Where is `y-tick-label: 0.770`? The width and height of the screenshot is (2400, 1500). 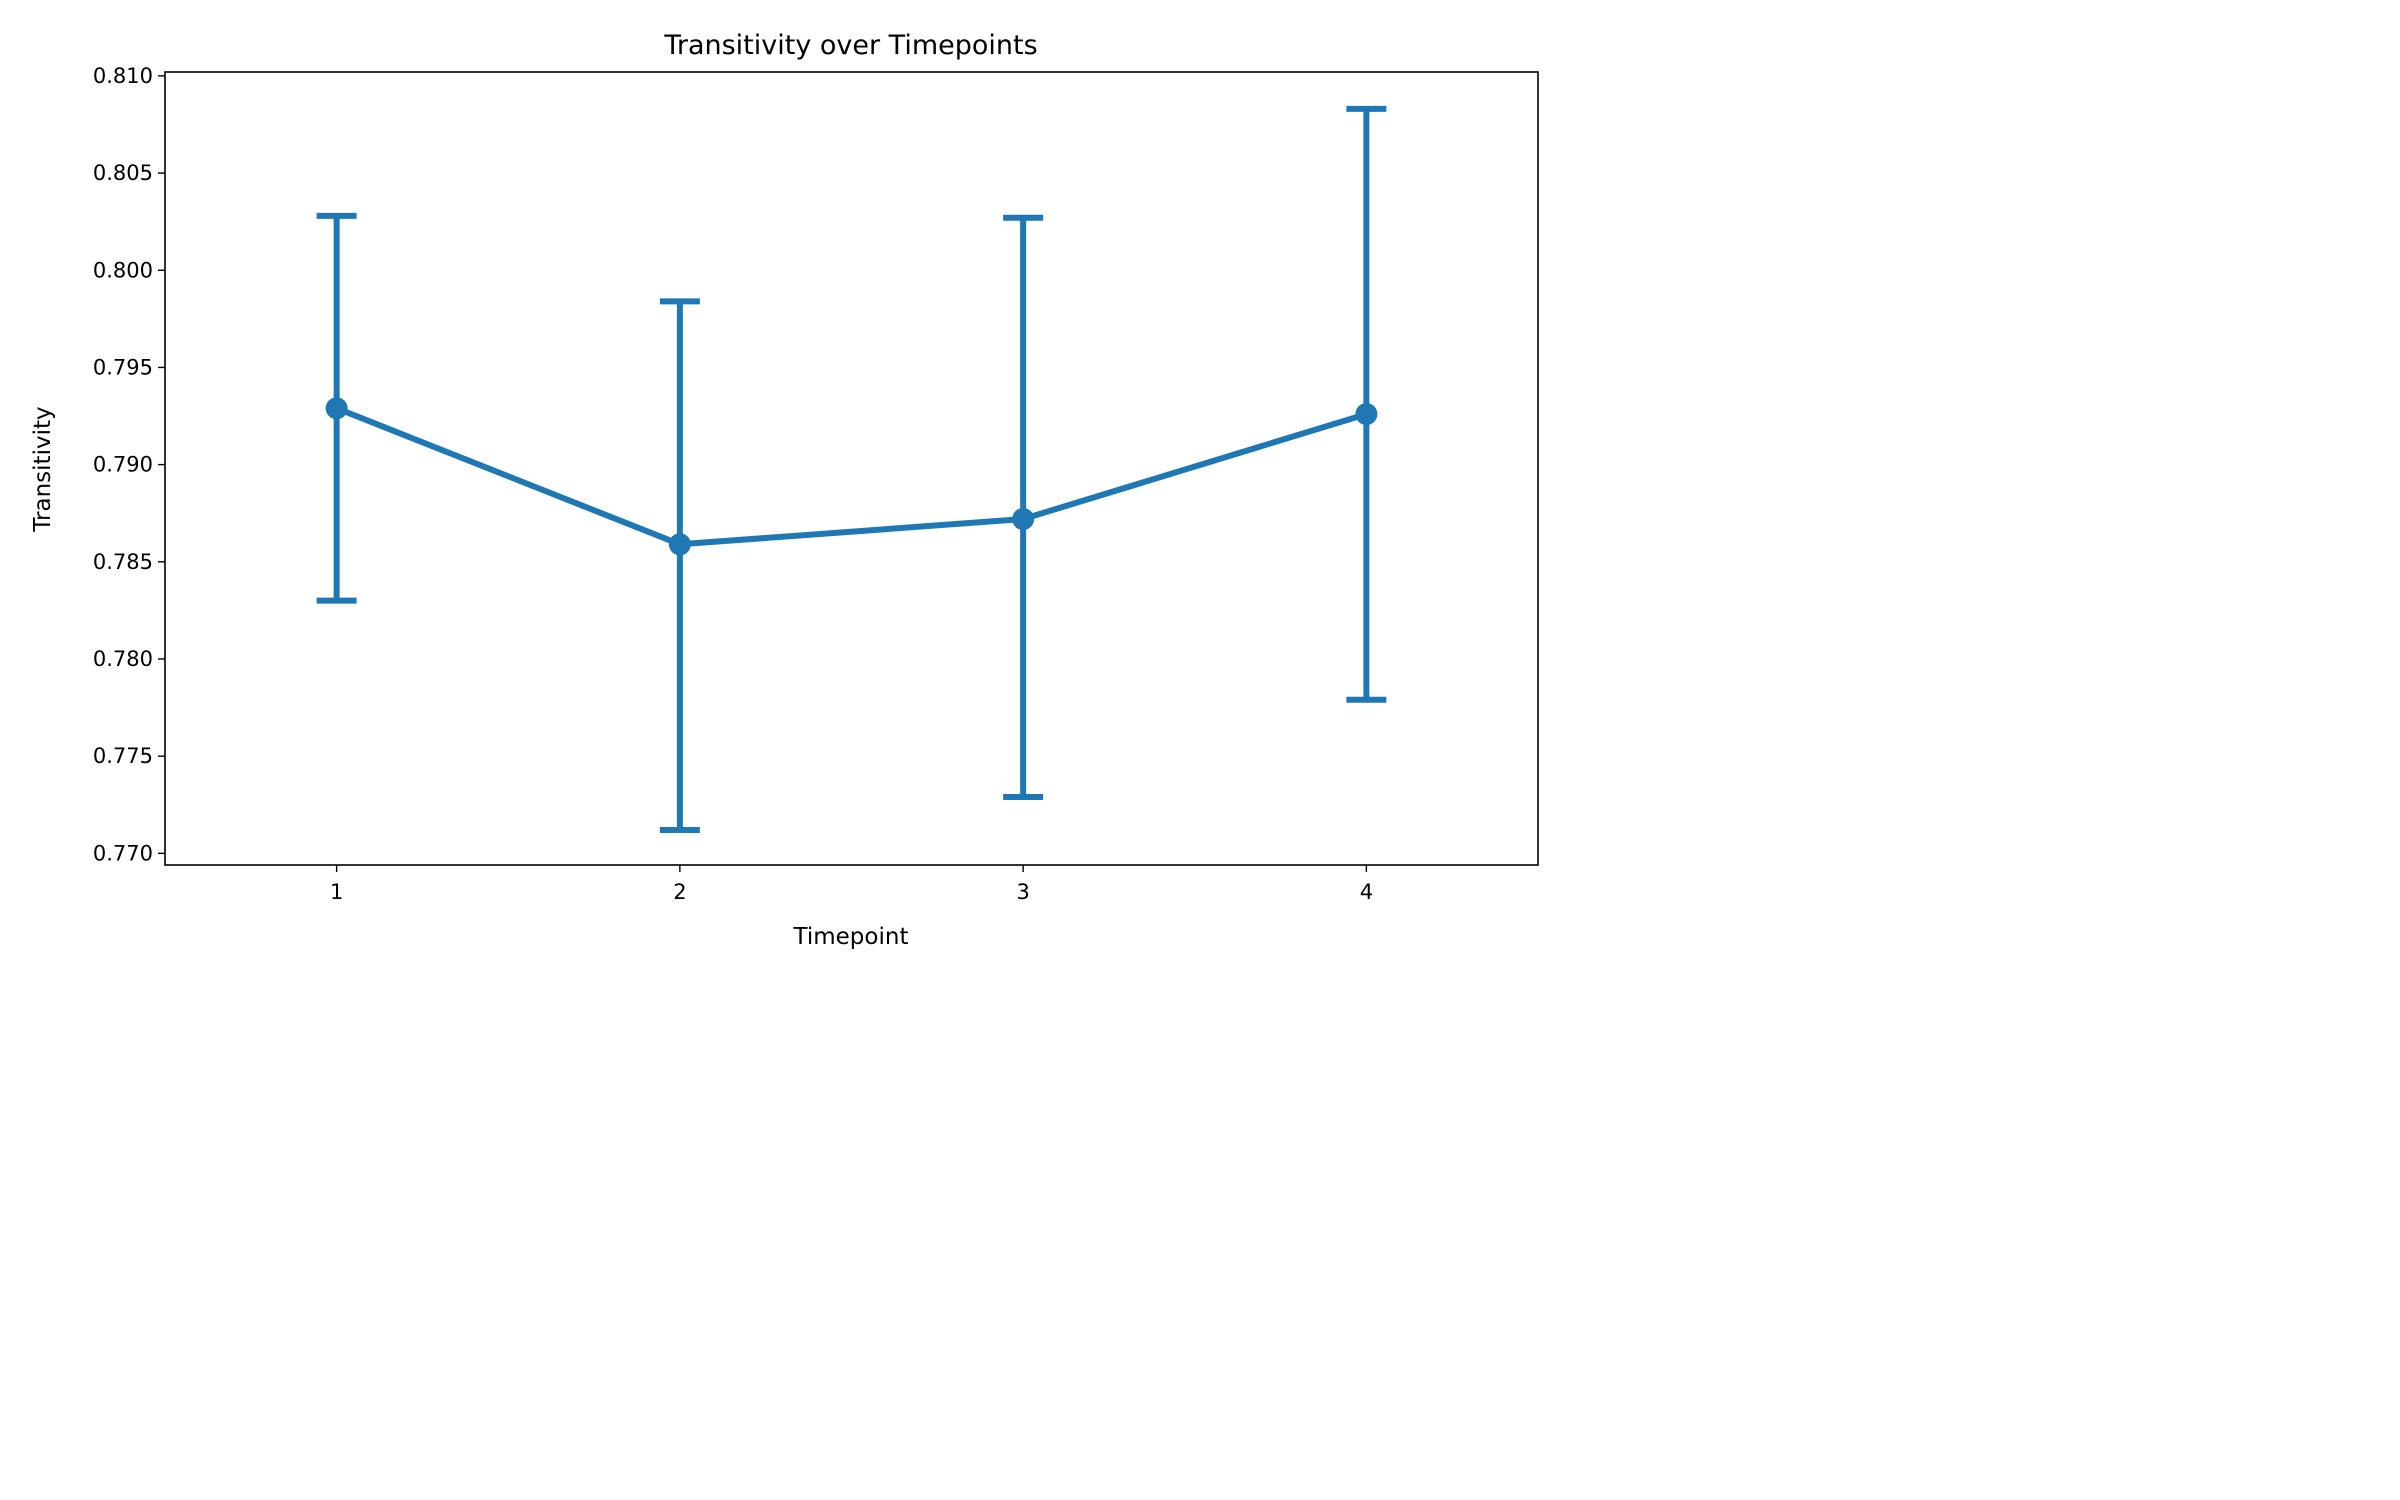 y-tick-label: 0.770 is located at coordinates (123, 853).